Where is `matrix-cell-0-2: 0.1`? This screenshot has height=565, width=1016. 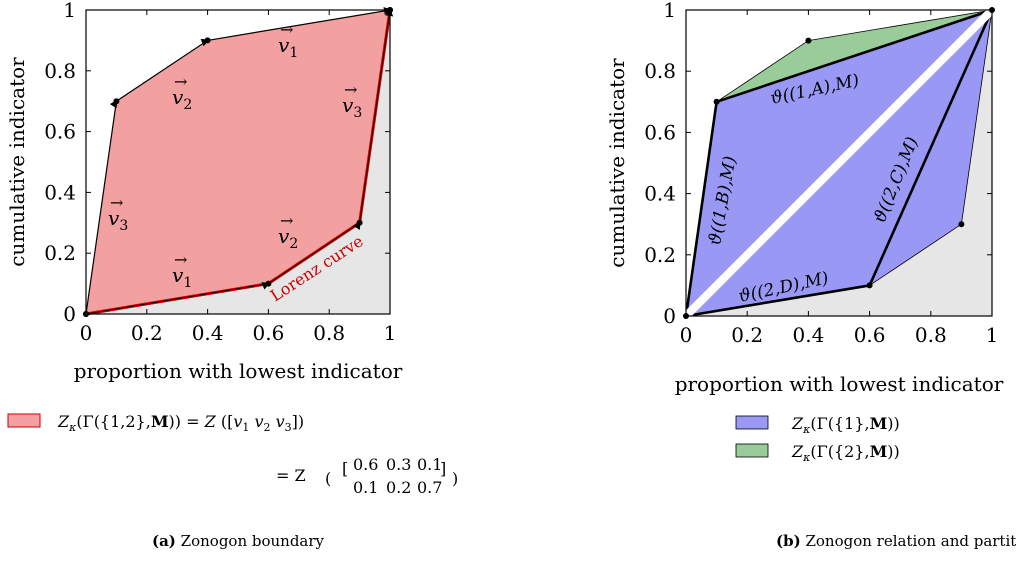 matrix-cell-0-2: 0.1 is located at coordinates (429, 464).